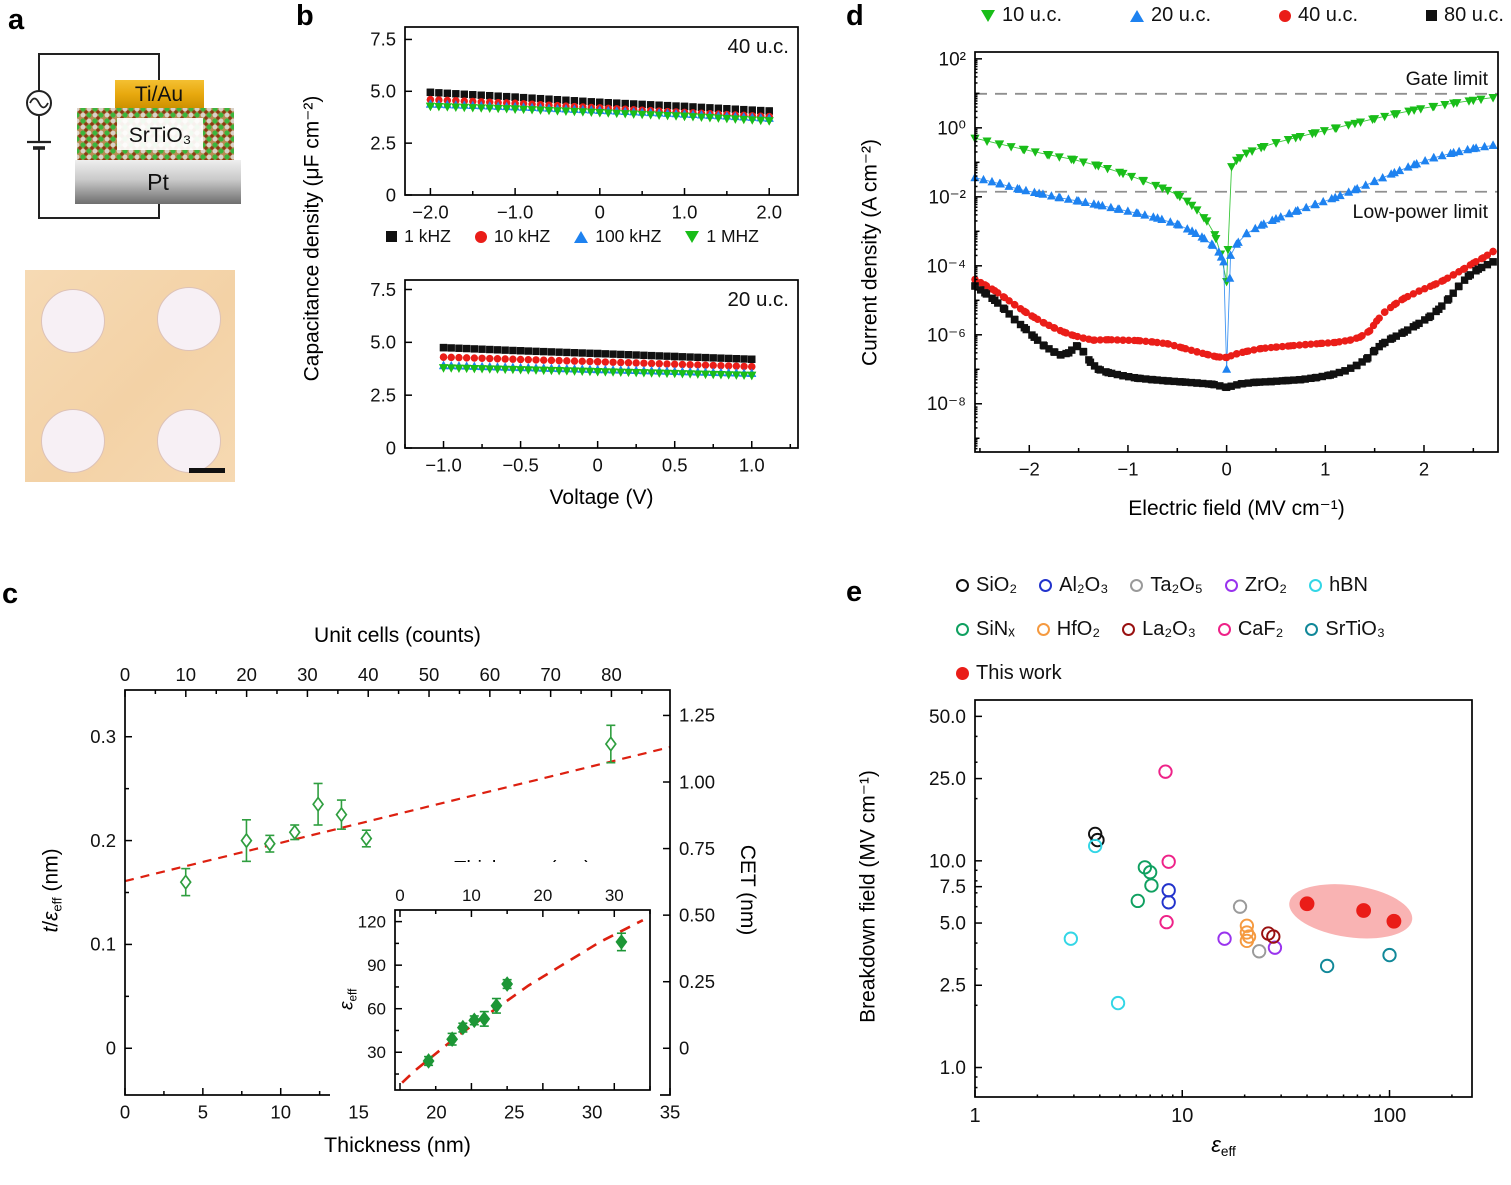 The height and width of the screenshot is (1185, 1511). What do you see at coordinates (697, 781) in the screenshot?
I see `svg-text: 1.00` at bounding box center [697, 781].